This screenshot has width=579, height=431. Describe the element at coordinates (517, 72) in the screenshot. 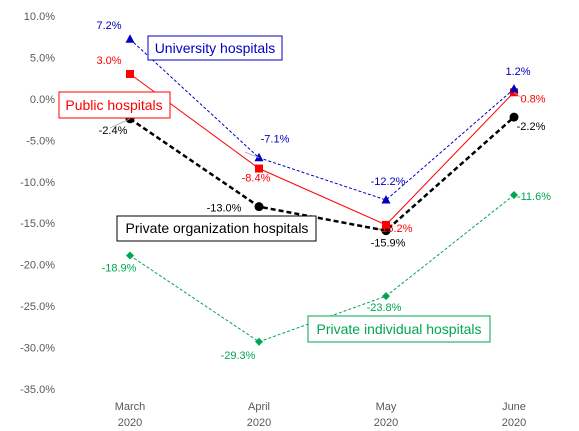

I see `data-label: 1.2%` at that location.